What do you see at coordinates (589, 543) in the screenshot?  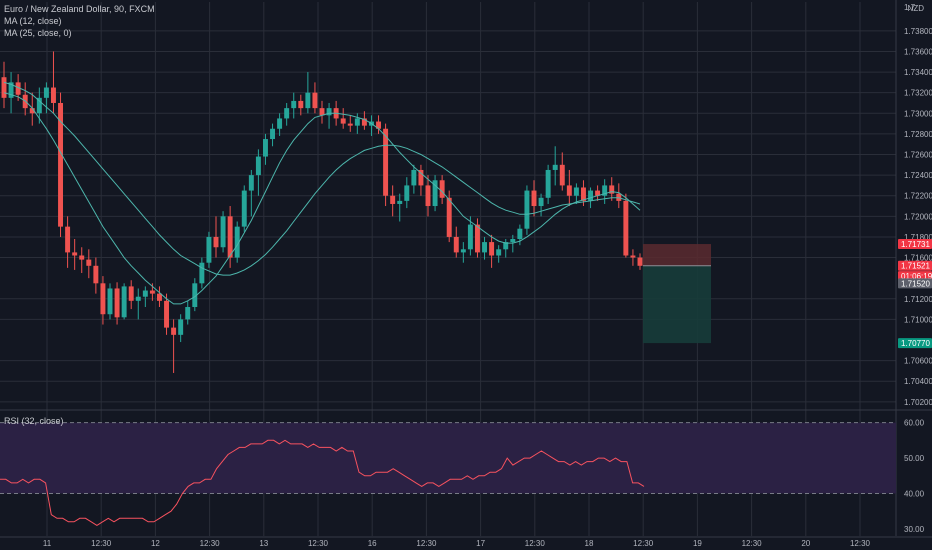 I see `time-axis-label: 18` at bounding box center [589, 543].